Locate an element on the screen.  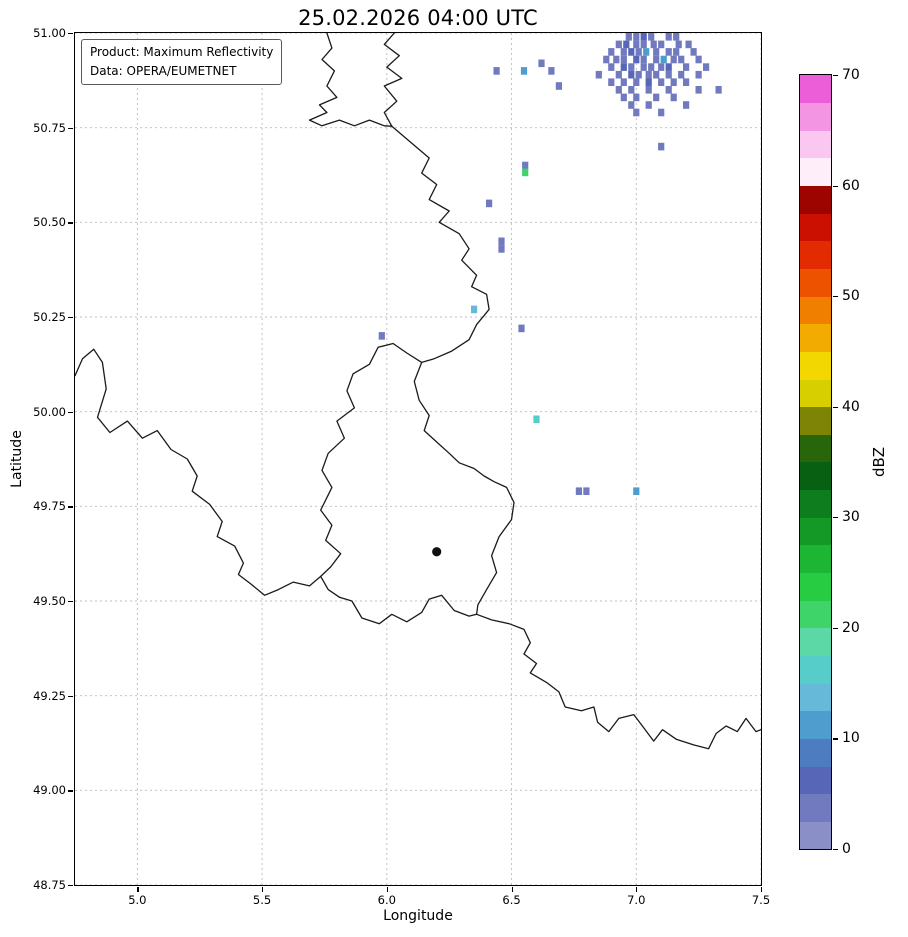
y-tick-label: 48.75 is located at coordinates (49, 885).